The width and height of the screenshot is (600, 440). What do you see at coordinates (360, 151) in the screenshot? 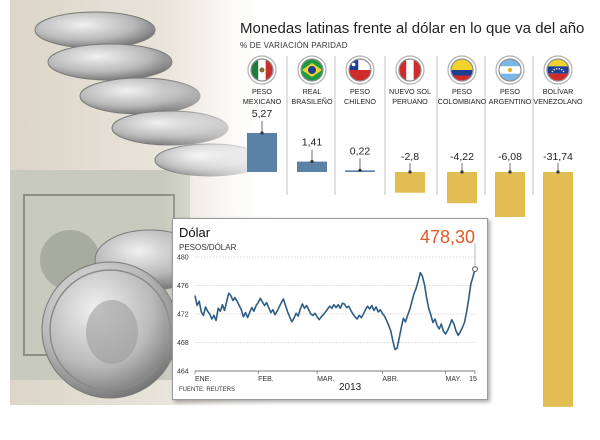
I see `data-label: 0,22` at bounding box center [360, 151].